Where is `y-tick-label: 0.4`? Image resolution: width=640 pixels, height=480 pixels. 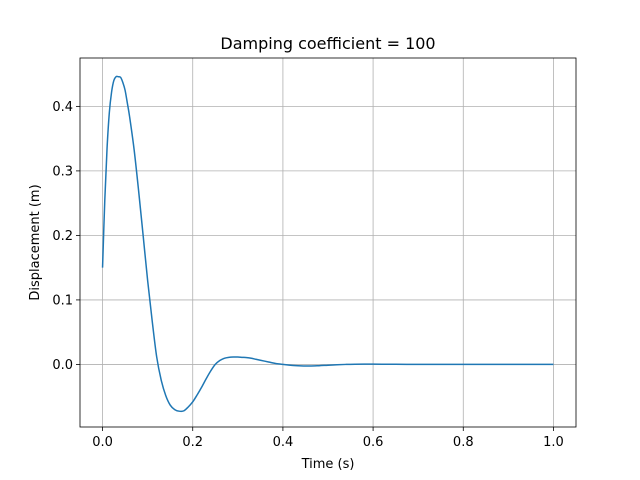
y-tick-label: 0.4 is located at coordinates (62, 107).